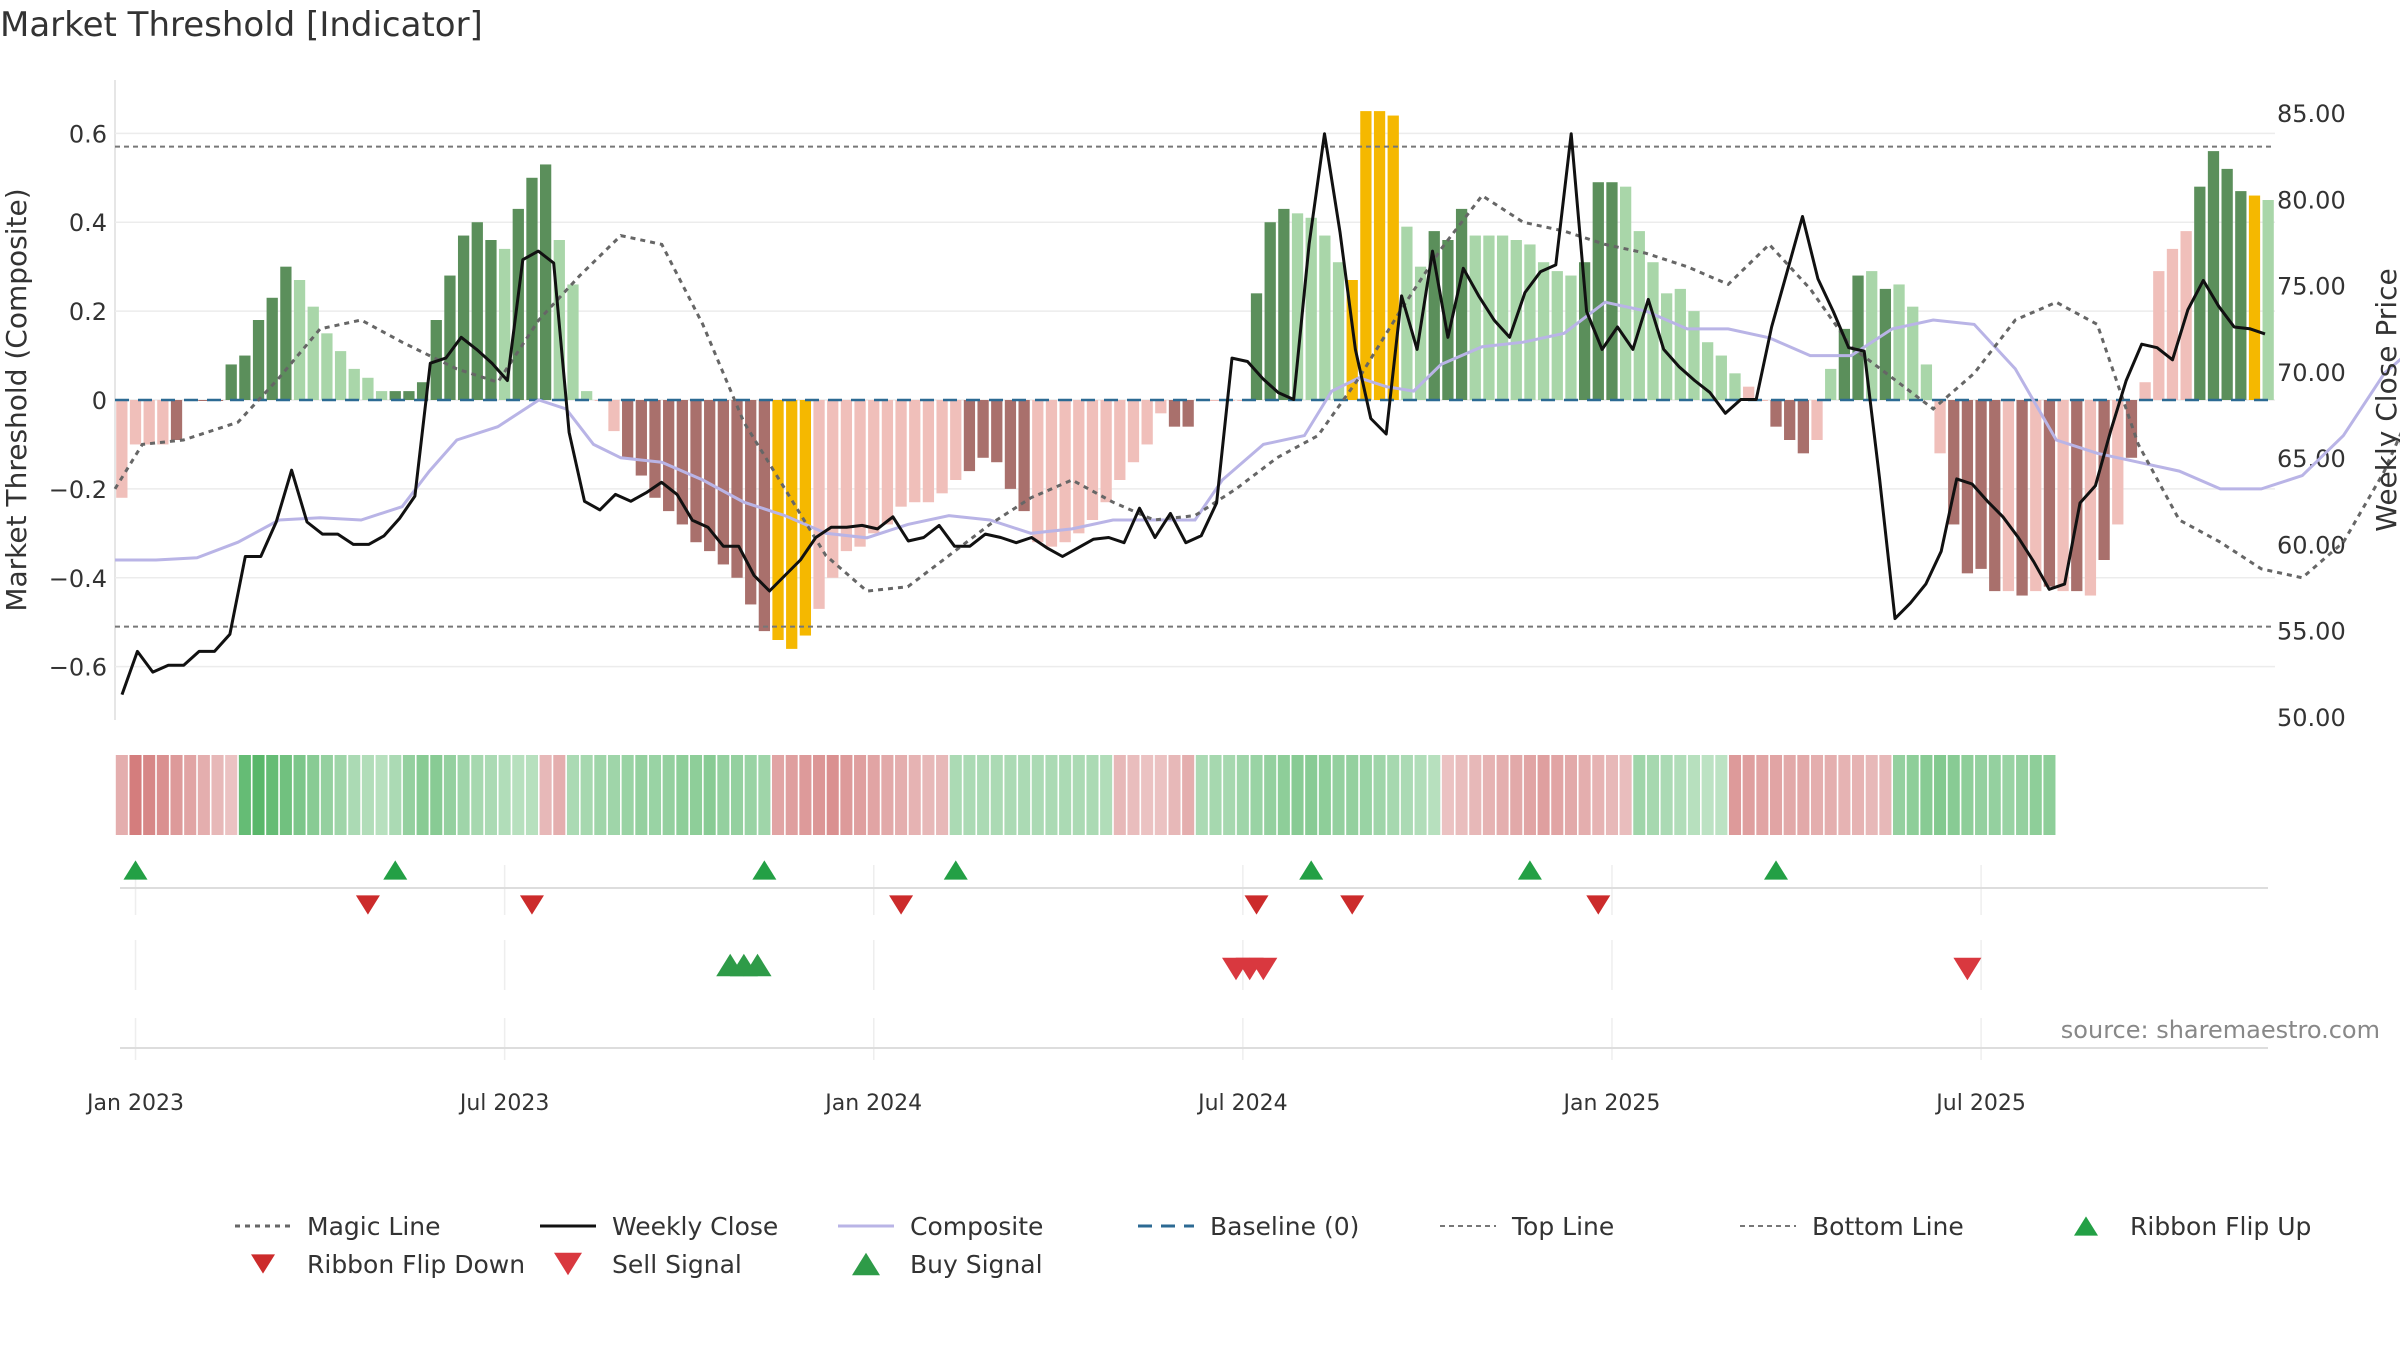 The image size is (2400, 1350). Describe the element at coordinates (1611, 1103) in the screenshot. I see `x-tick-label: Jan 2025` at that location.